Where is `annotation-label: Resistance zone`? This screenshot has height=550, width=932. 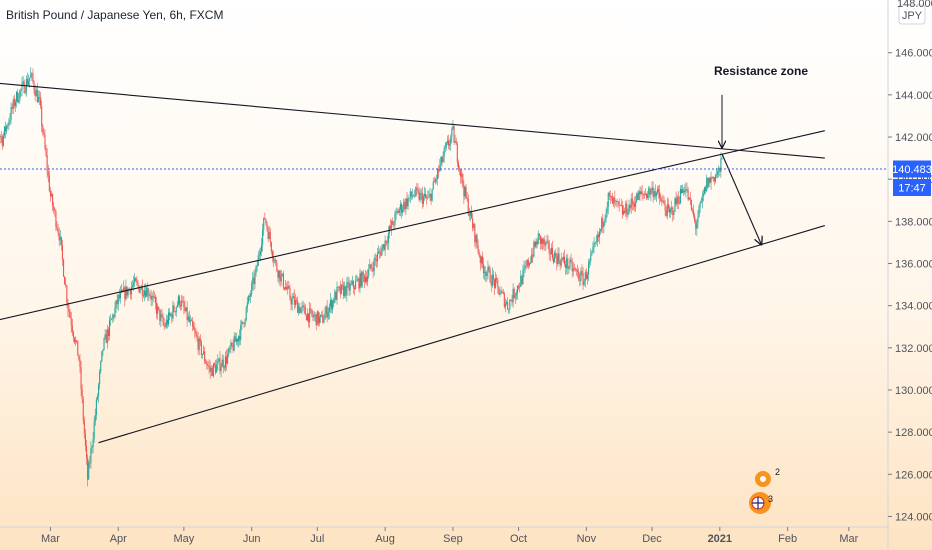
annotation-label: Resistance zone is located at coordinates (761, 71).